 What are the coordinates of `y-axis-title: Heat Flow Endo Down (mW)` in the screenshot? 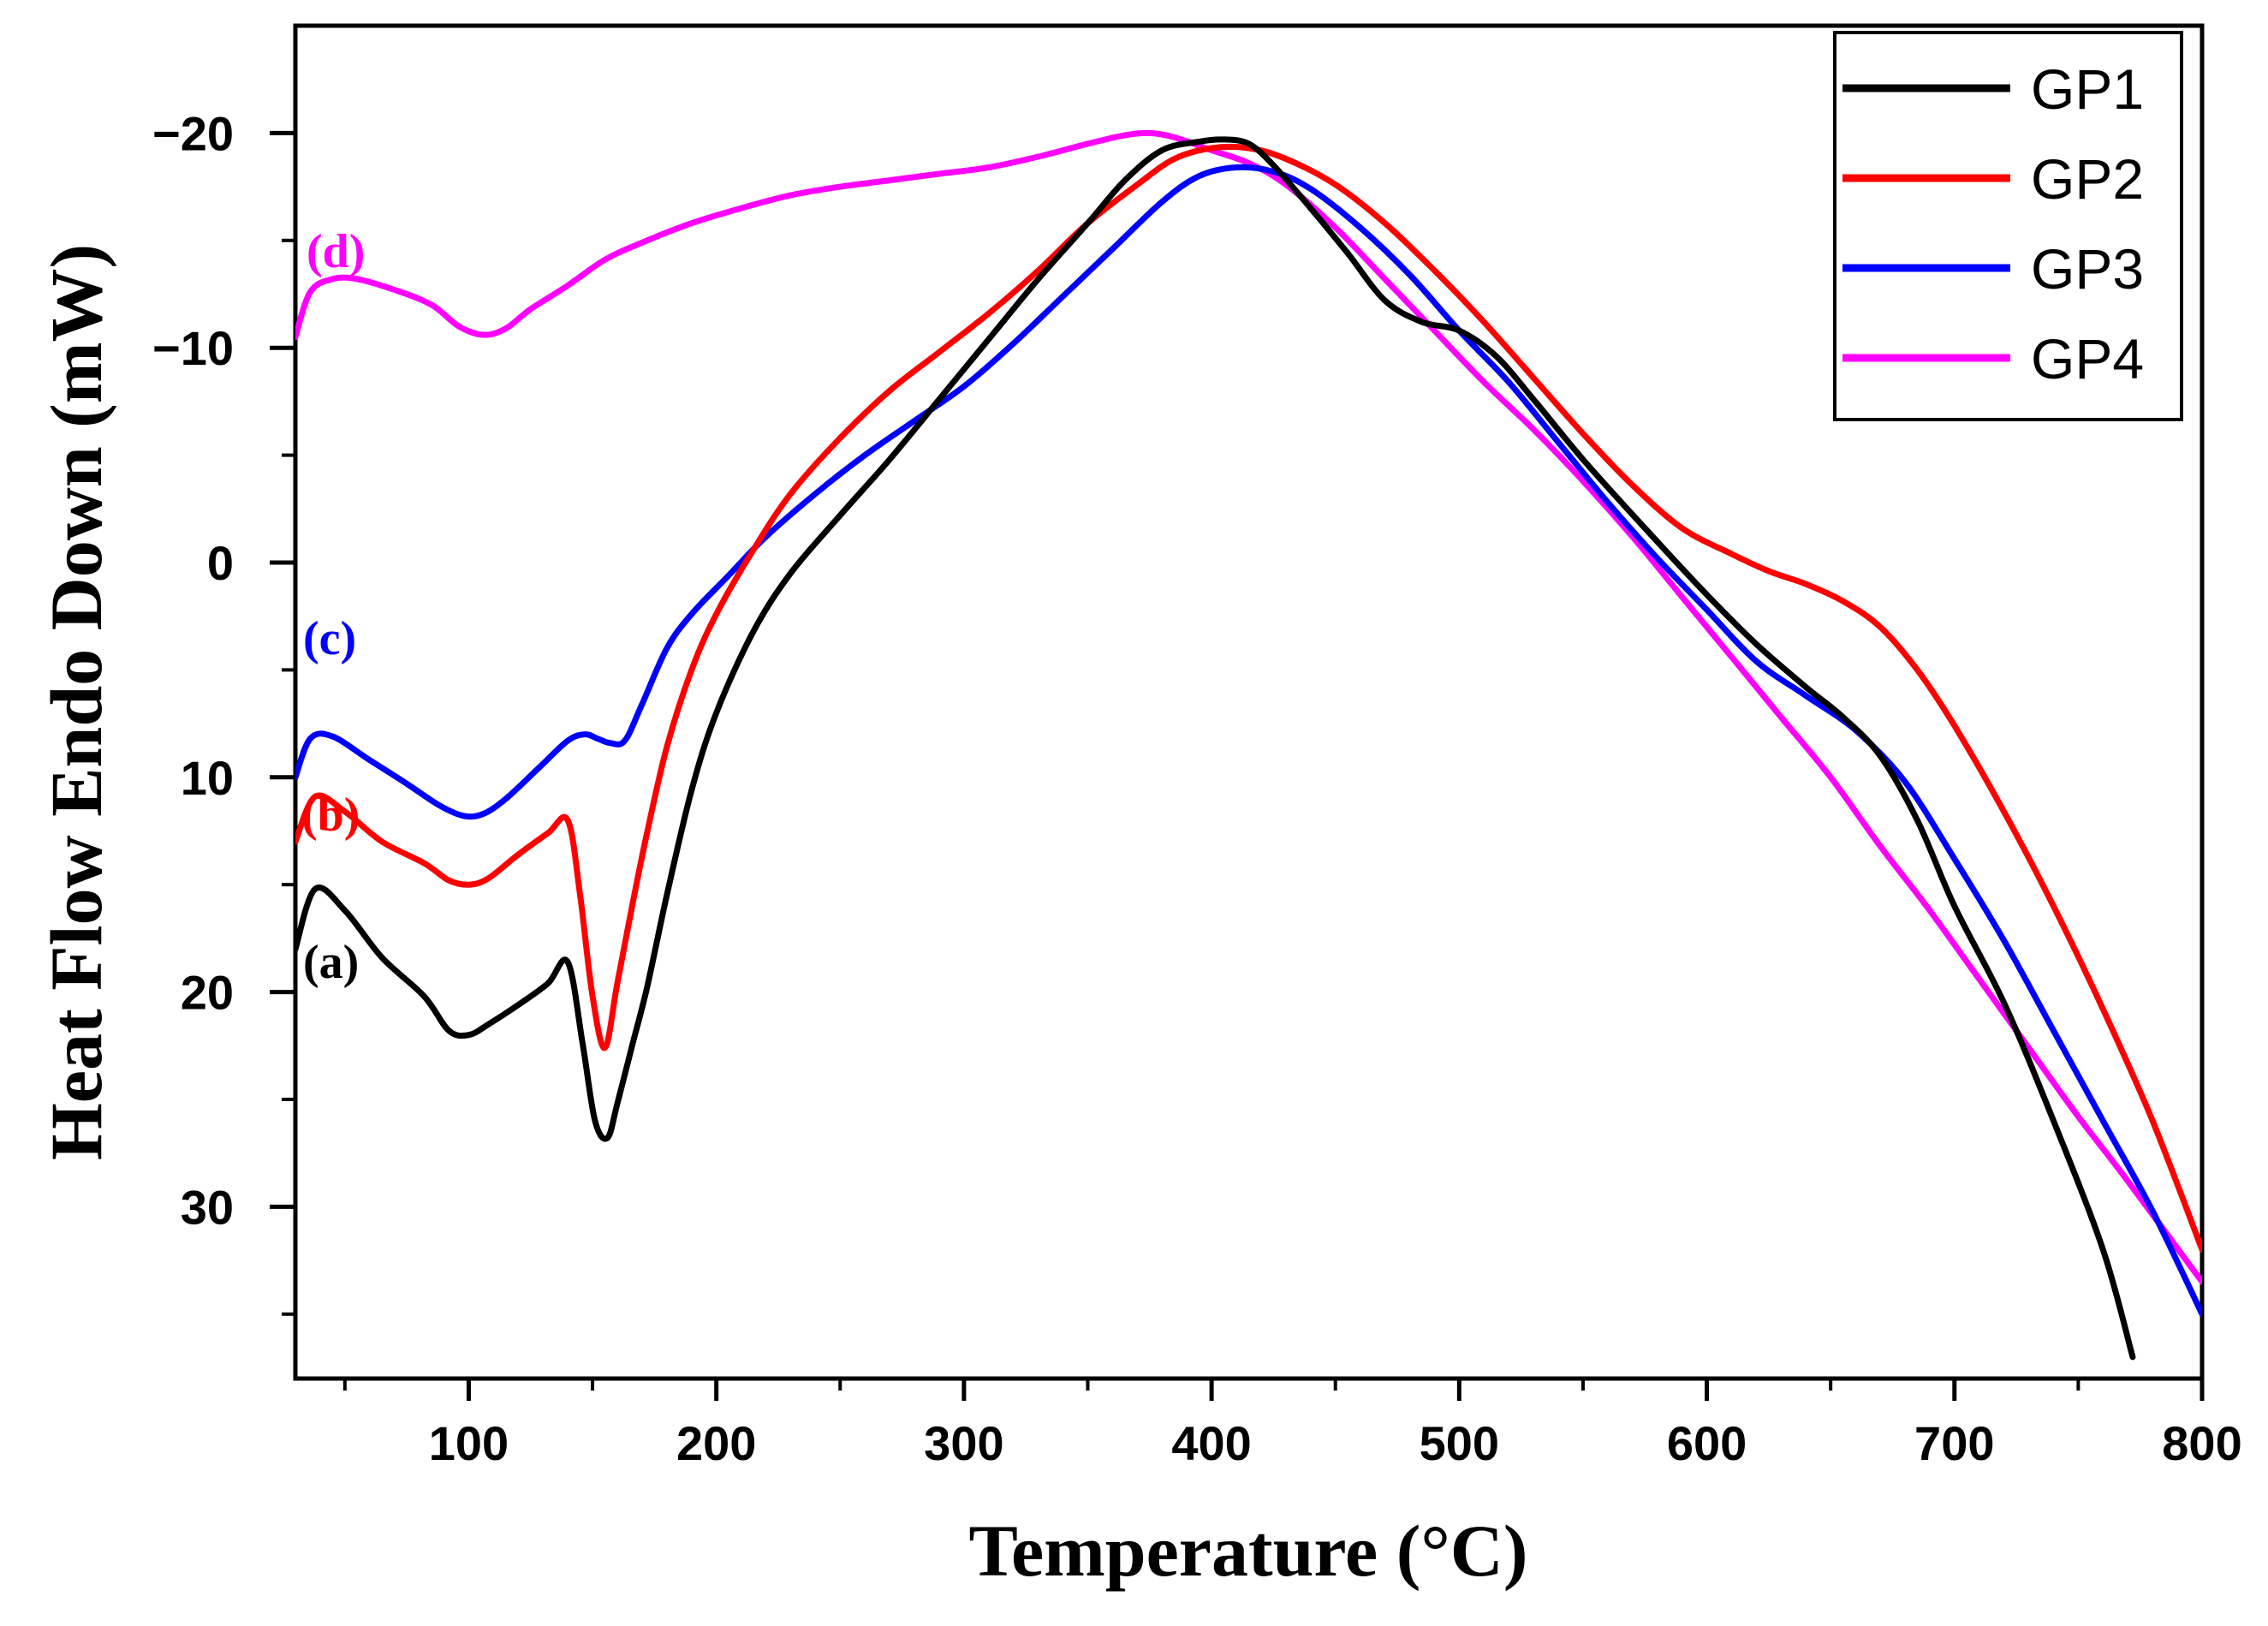 It's located at (76, 702).